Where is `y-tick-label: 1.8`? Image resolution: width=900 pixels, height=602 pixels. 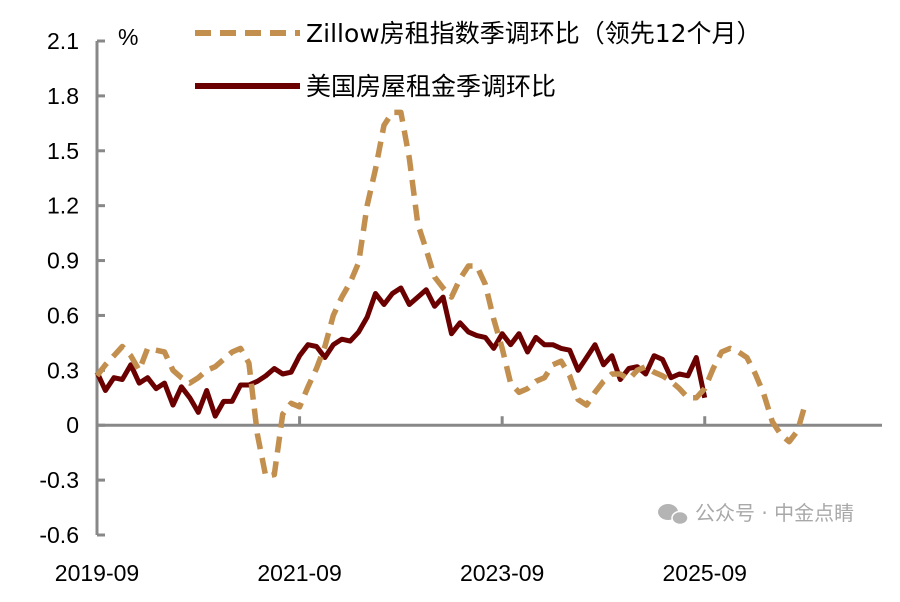
y-tick-label: 1.8 is located at coordinates (63, 96).